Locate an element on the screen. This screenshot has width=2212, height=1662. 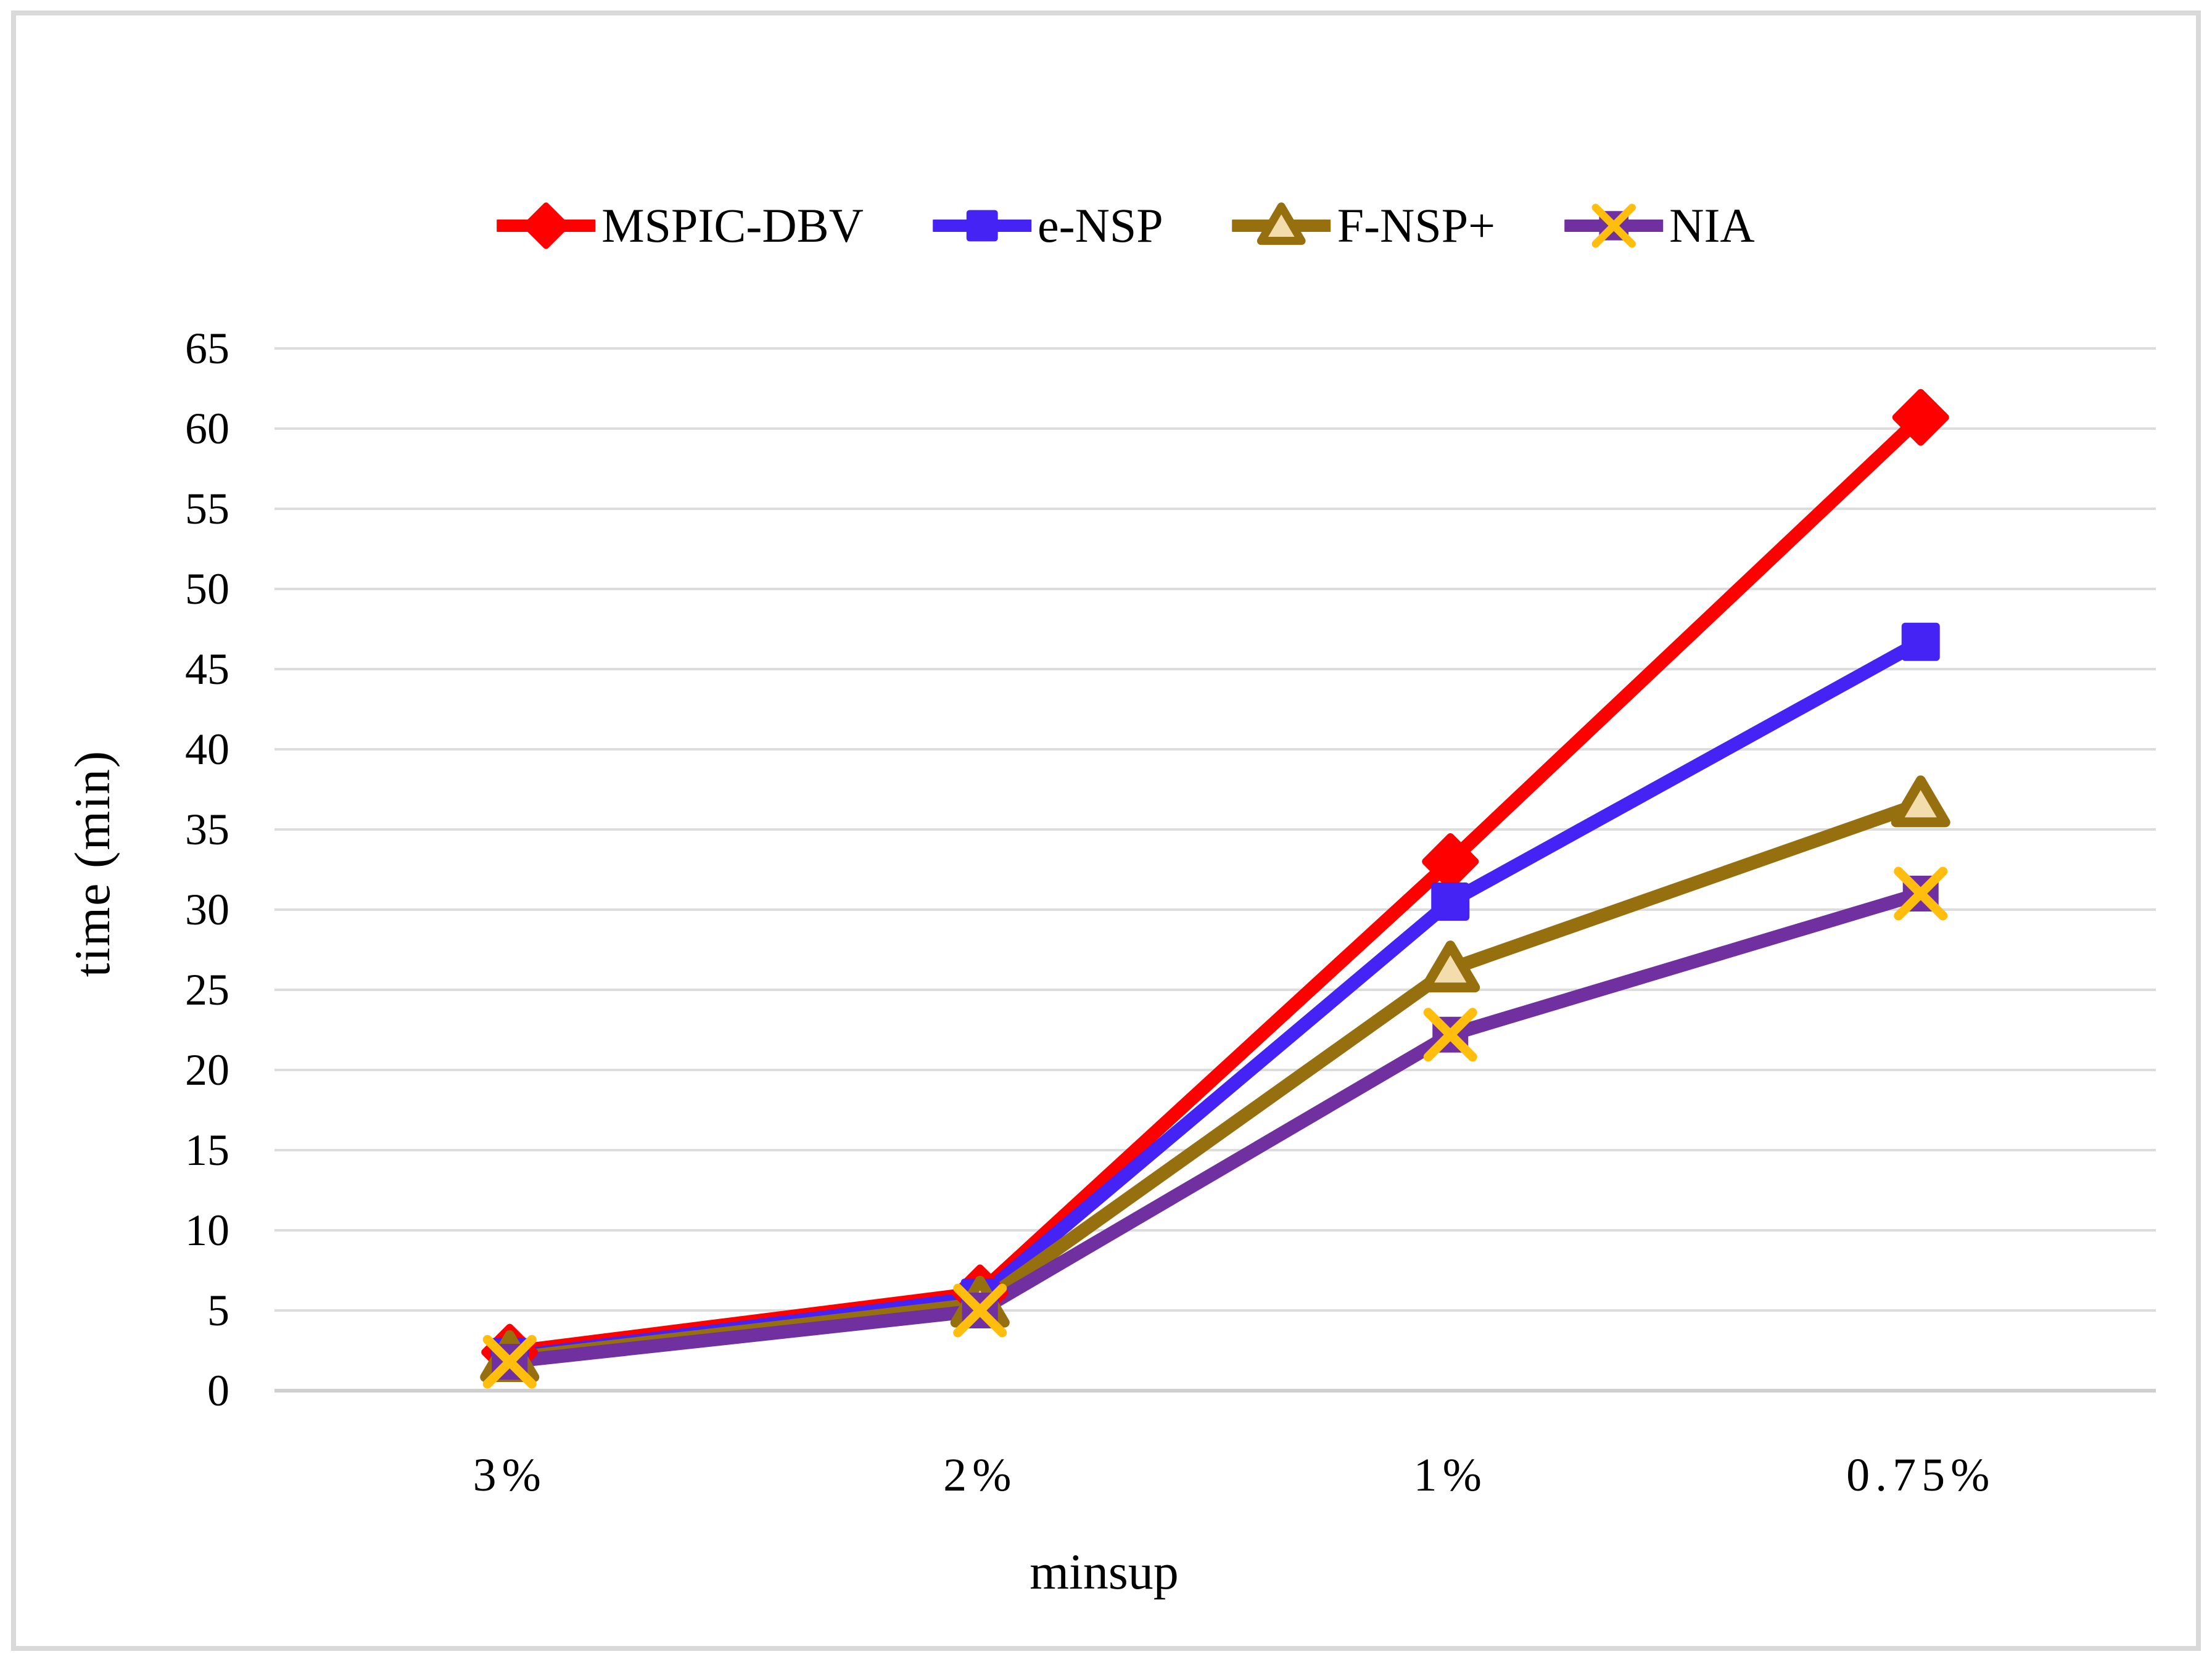
legend-label: MSPIC-DBV is located at coordinates (732, 226).